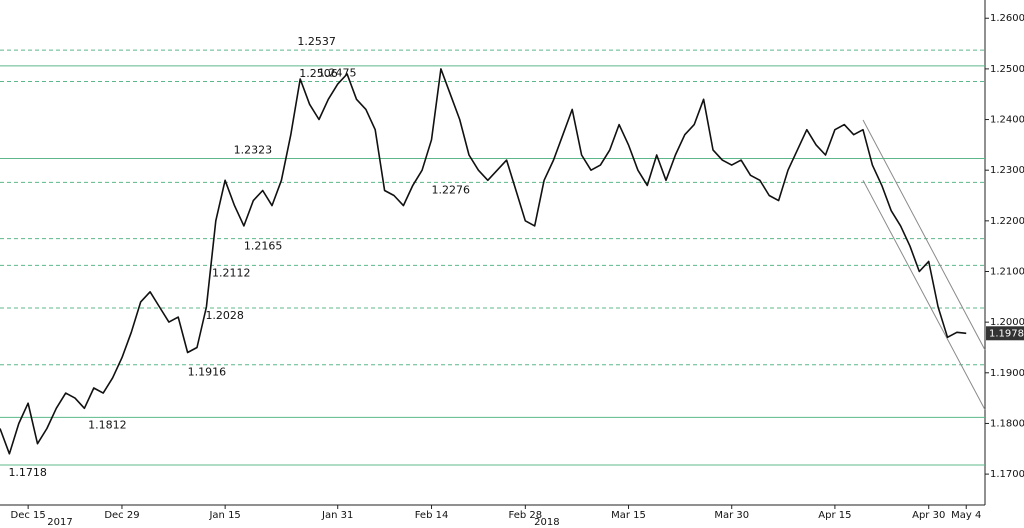 The width and height of the screenshot is (1024, 528). What do you see at coordinates (1007, 120) in the screenshot?
I see `y-tick-label: 1.2400` at bounding box center [1007, 120].